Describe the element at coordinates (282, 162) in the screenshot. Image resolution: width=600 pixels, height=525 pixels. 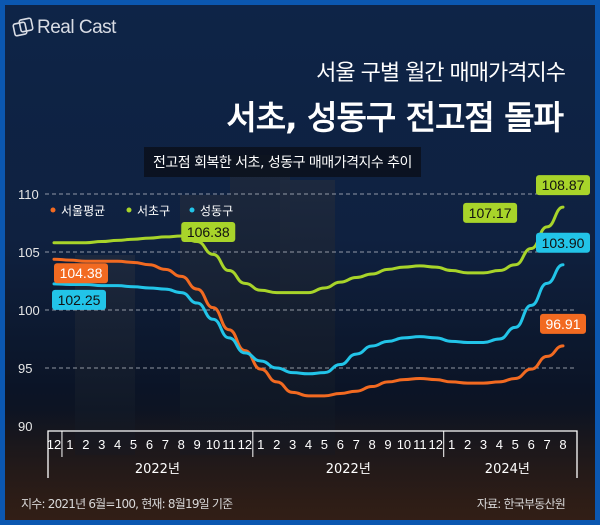
I see `chart-subtitle: 전고점 회복한 서초, 성동구 매매가격지수 추이` at that location.